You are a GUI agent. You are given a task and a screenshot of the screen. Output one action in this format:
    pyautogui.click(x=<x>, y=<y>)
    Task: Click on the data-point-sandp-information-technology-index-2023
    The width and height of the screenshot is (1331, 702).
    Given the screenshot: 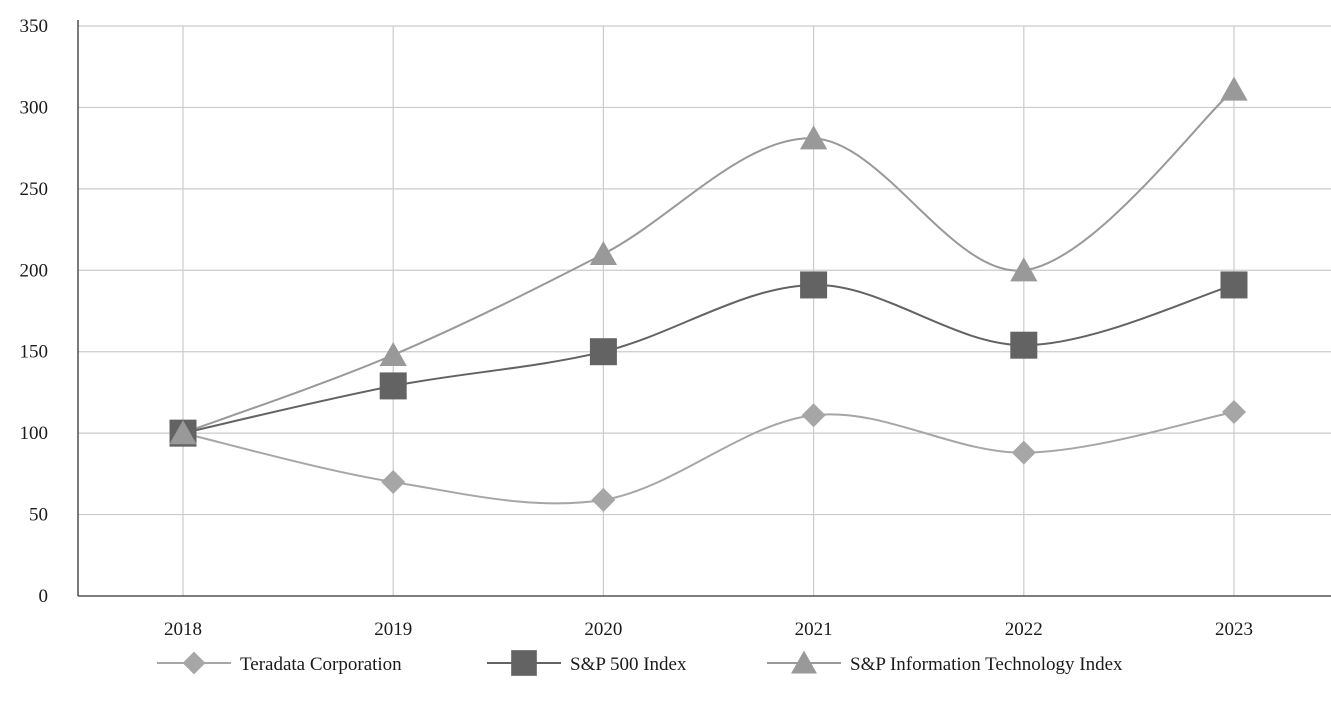 What is the action you would take?
    pyautogui.click(x=1234, y=88)
    